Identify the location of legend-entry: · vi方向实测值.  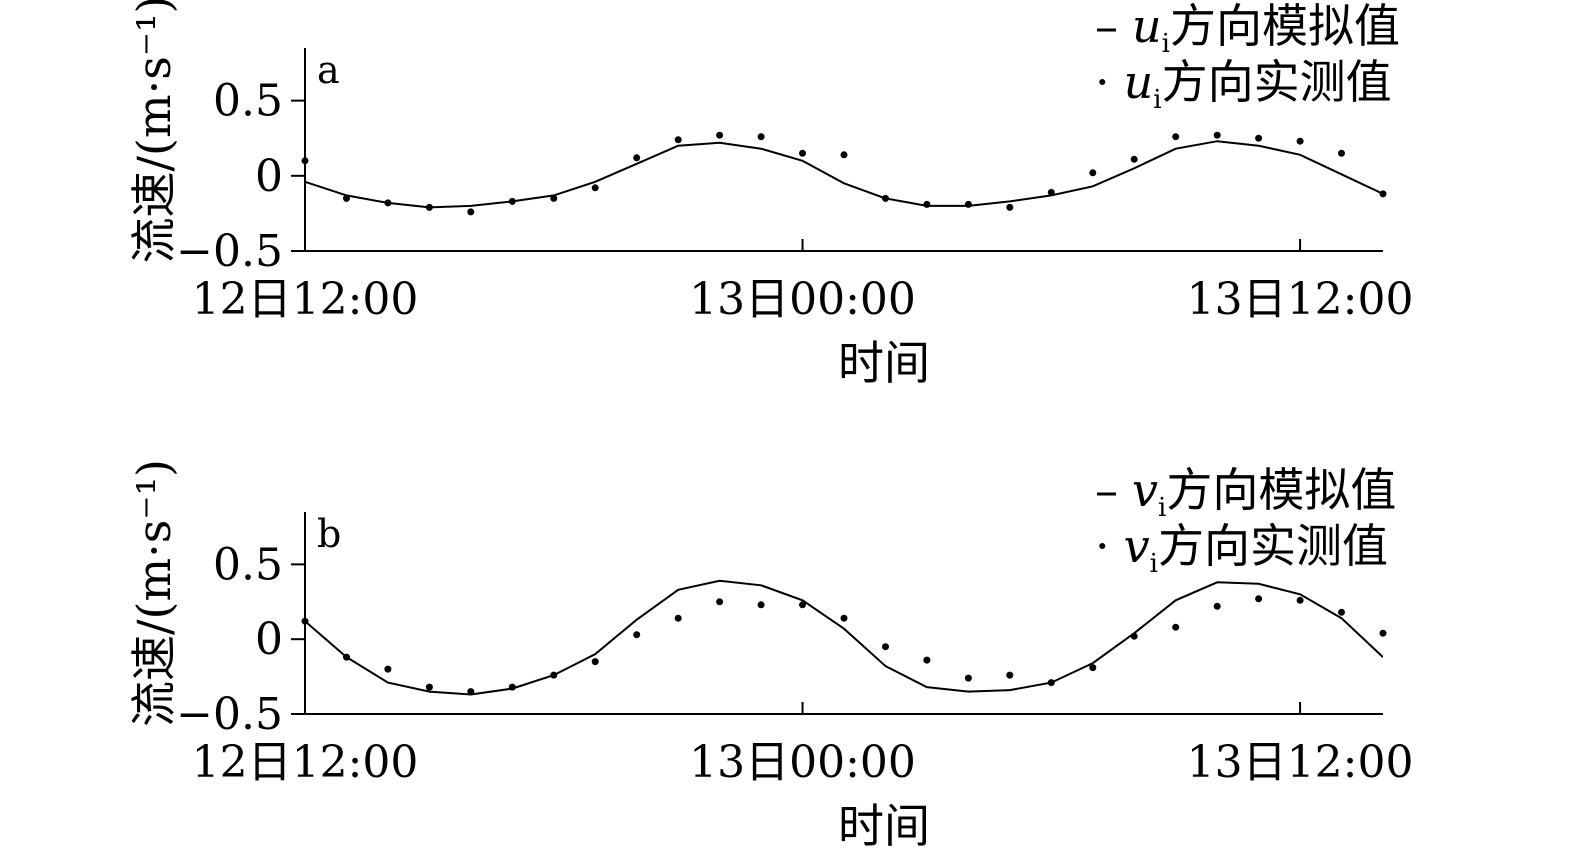
(1241, 549).